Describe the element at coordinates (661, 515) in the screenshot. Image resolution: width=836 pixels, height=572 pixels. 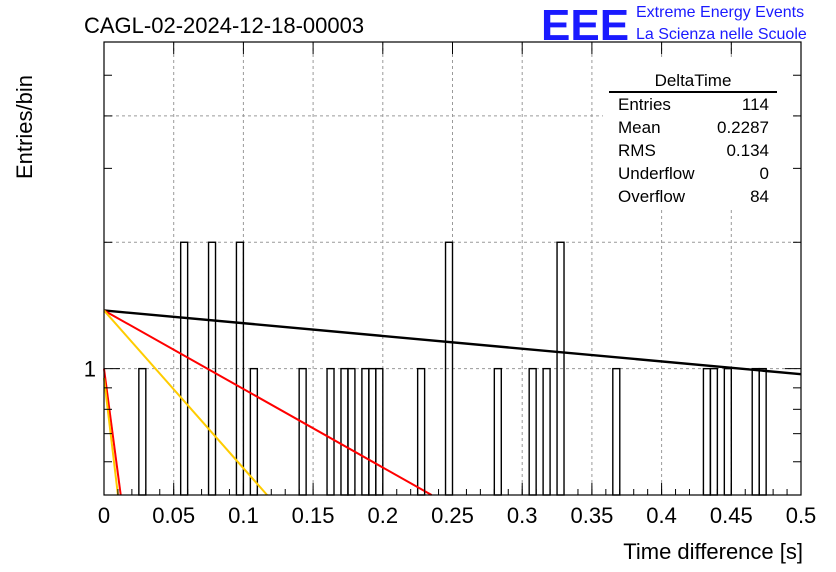
I see `x-tick-label: 0.4` at that location.